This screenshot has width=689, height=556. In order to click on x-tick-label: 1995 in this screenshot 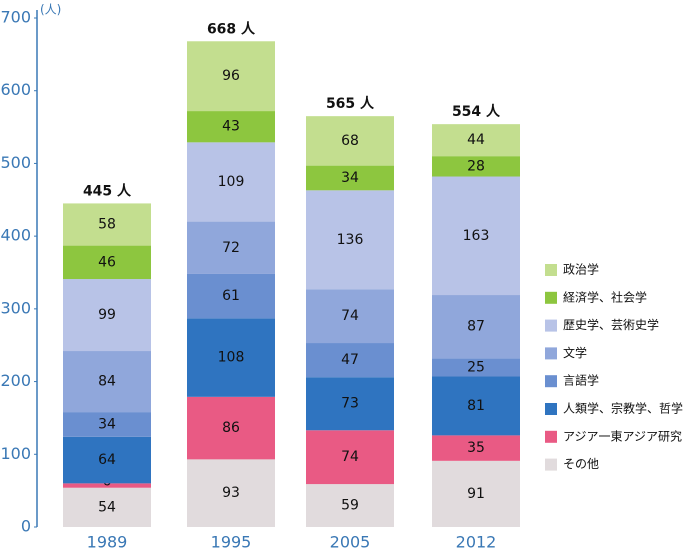, I will do `click(231, 542)`.